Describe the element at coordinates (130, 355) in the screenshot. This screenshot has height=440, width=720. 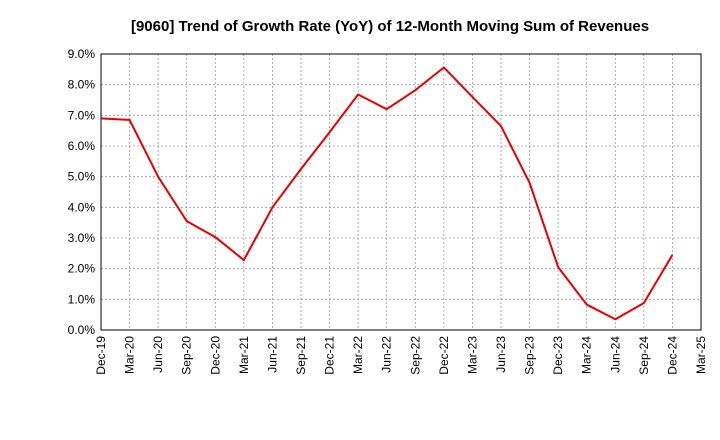
I see `x-tick-label: Mar-20` at that location.